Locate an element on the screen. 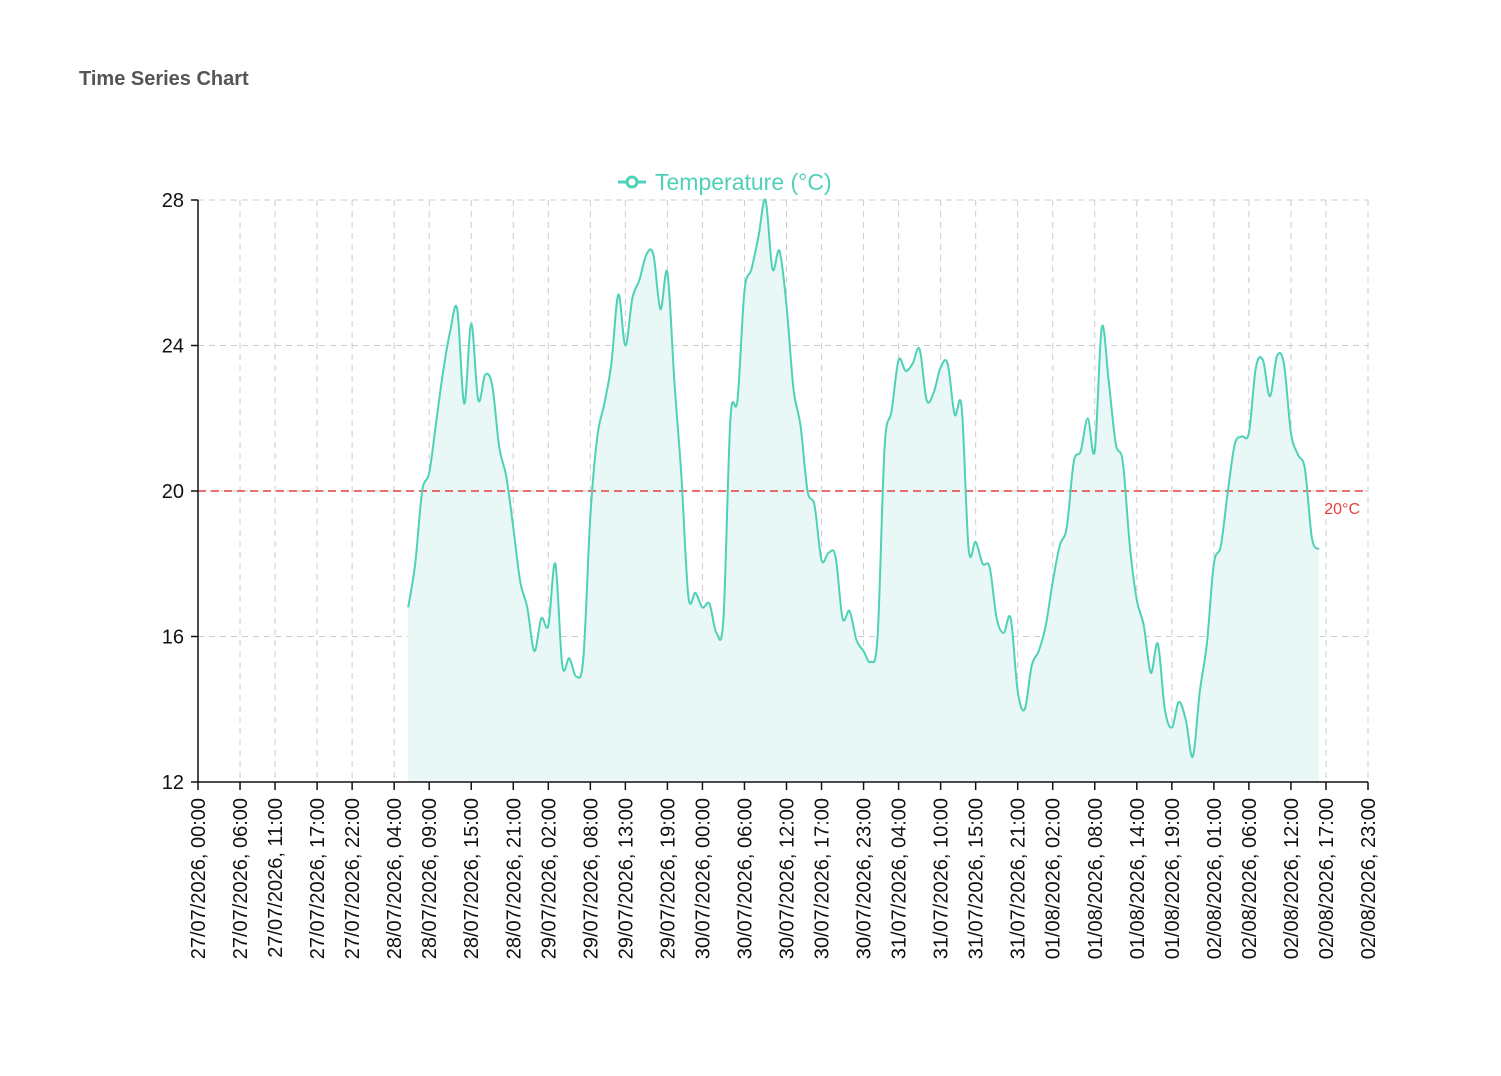  x-tick-label: 30/07/2026, 12:00 is located at coordinates (788, 878).